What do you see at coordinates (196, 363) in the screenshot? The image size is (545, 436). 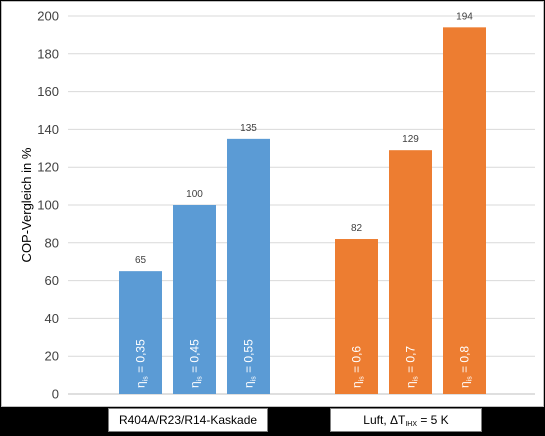 I see `bar-inner-label: ηis = 0,45` at bounding box center [196, 363].